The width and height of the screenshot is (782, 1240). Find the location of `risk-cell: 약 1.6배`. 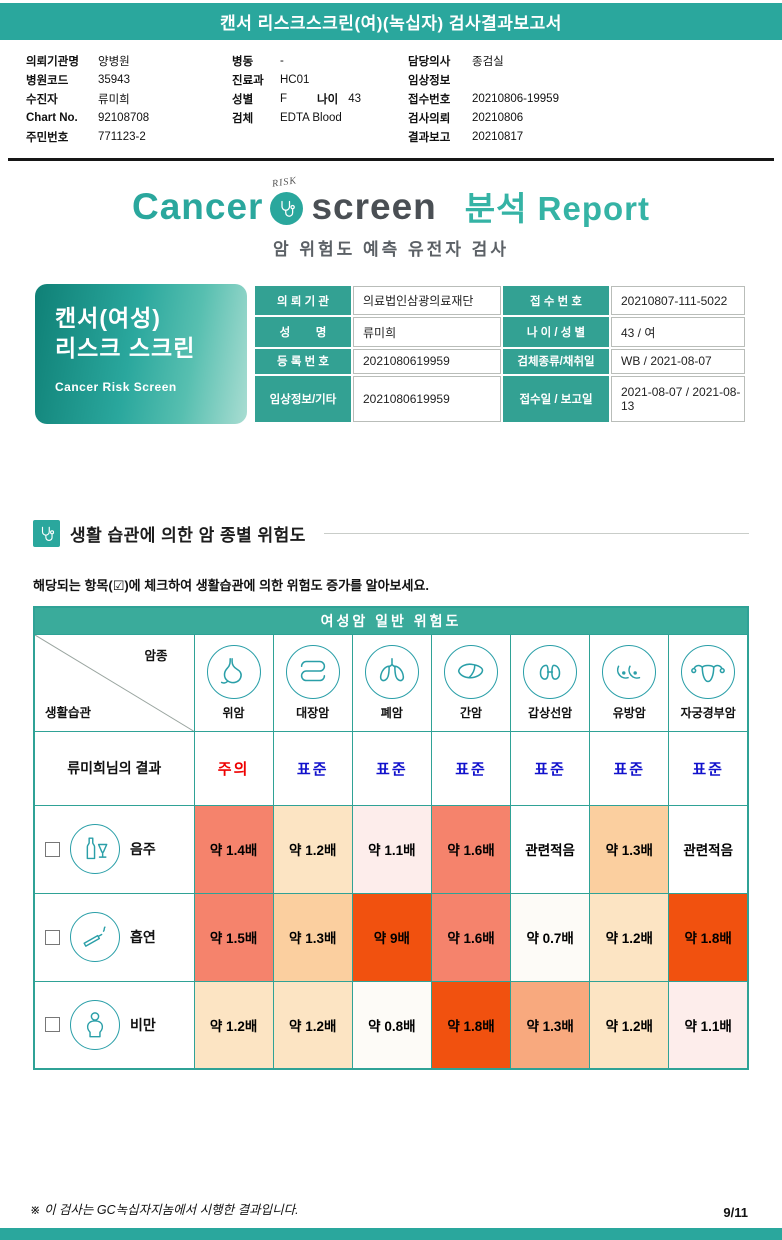

risk-cell: 약 1.6배 is located at coordinates (471, 849).